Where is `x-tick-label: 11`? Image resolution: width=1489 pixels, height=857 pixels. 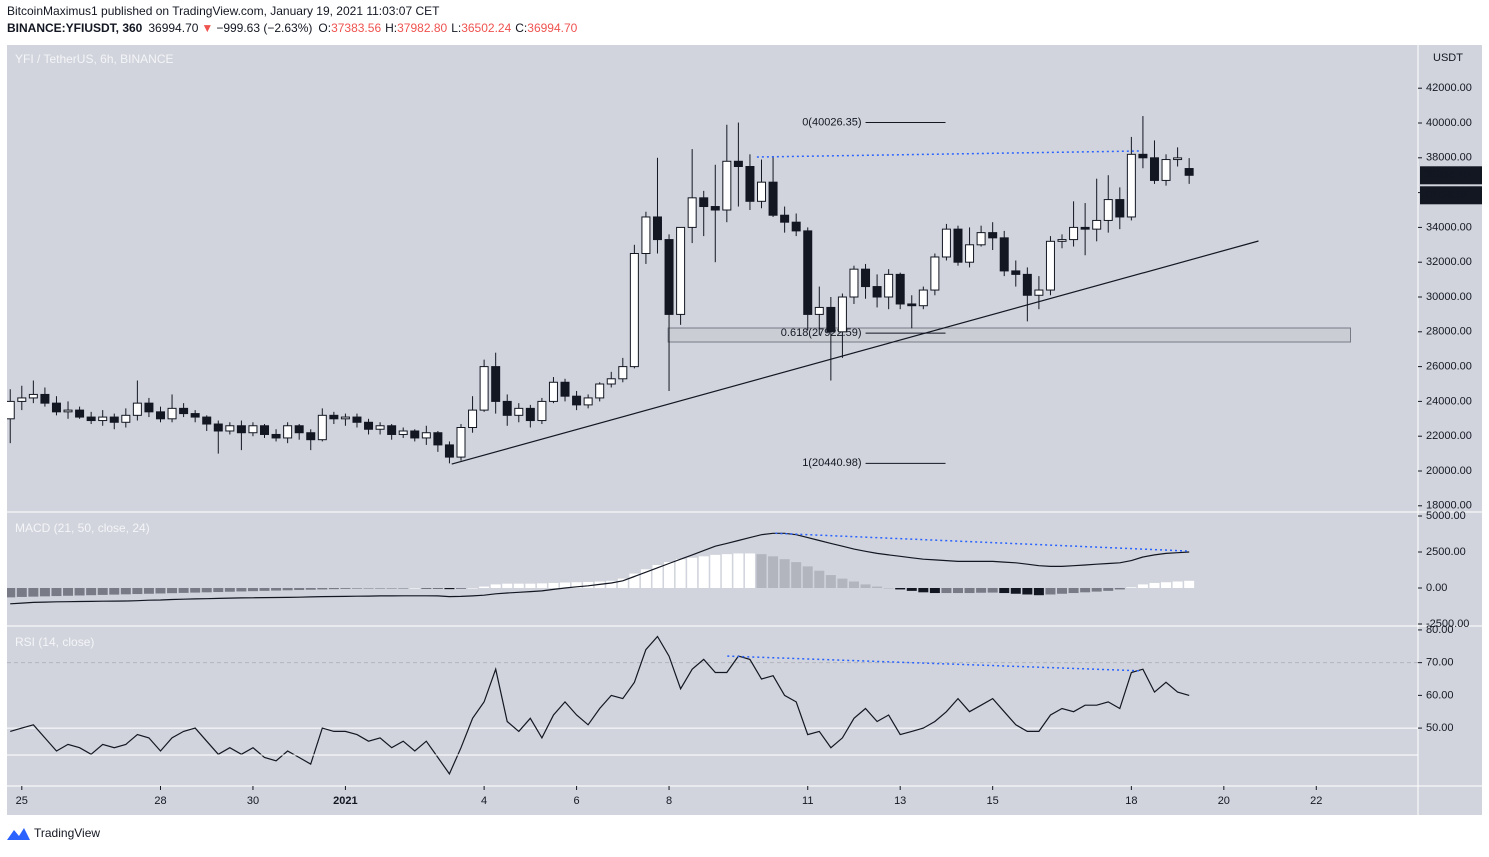
x-tick-label: 11 is located at coordinates (807, 801).